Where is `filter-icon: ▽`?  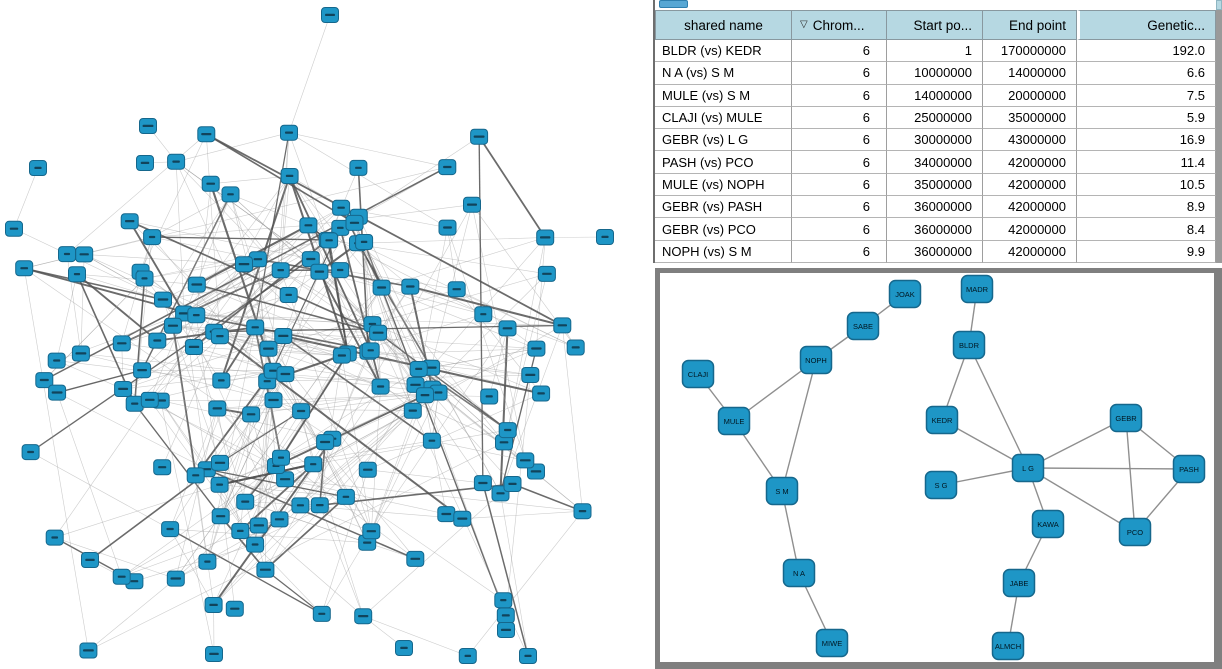 filter-icon: ▽ is located at coordinates (804, 24).